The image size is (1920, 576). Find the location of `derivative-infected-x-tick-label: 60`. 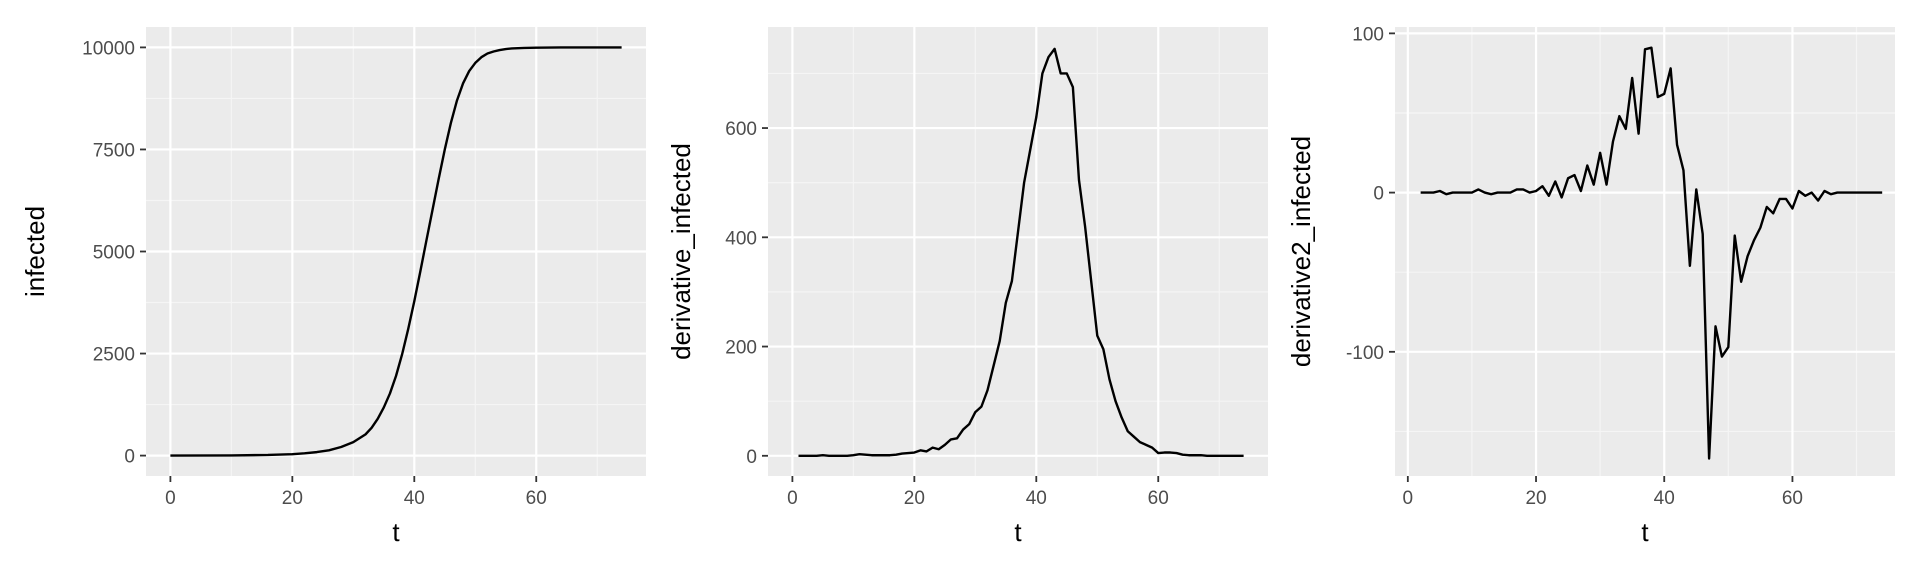

derivative-infected-x-tick-label: 60 is located at coordinates (1158, 498).